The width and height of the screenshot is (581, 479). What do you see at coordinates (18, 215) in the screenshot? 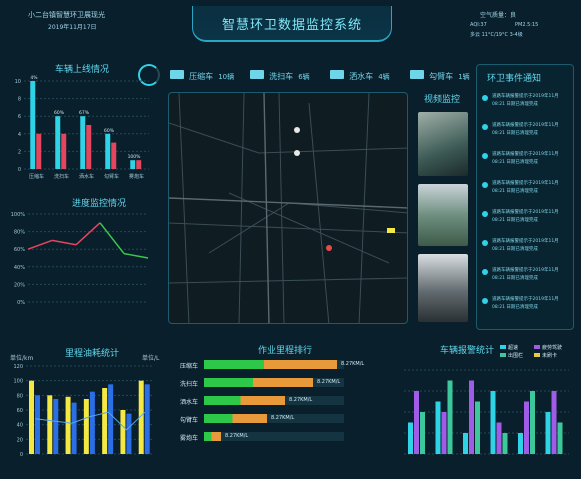
I see `y-tick-label: 100%` at bounding box center [18, 215].